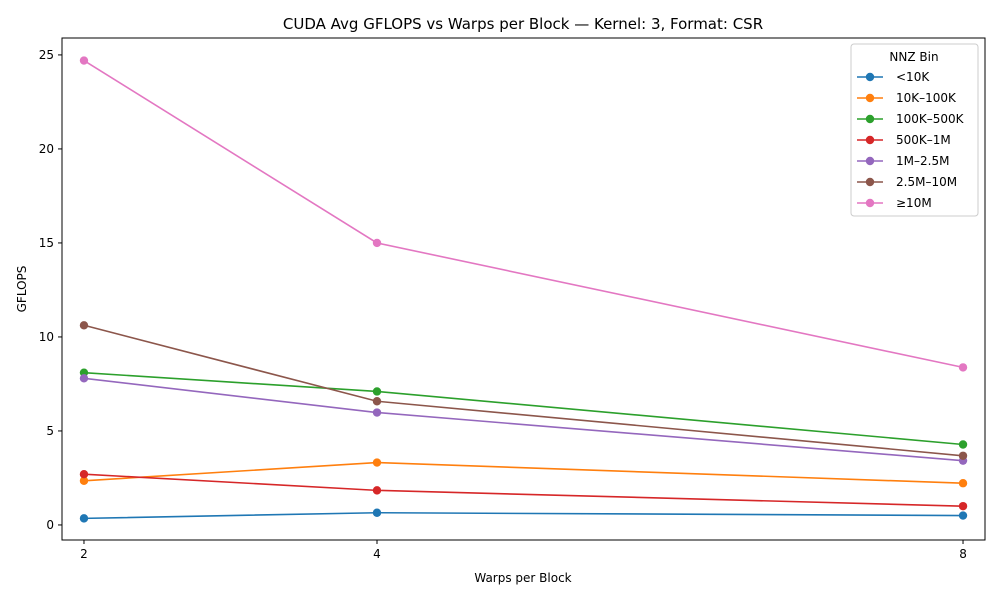  What do you see at coordinates (50, 525) in the screenshot?
I see `y-tick-label: 0` at bounding box center [50, 525].